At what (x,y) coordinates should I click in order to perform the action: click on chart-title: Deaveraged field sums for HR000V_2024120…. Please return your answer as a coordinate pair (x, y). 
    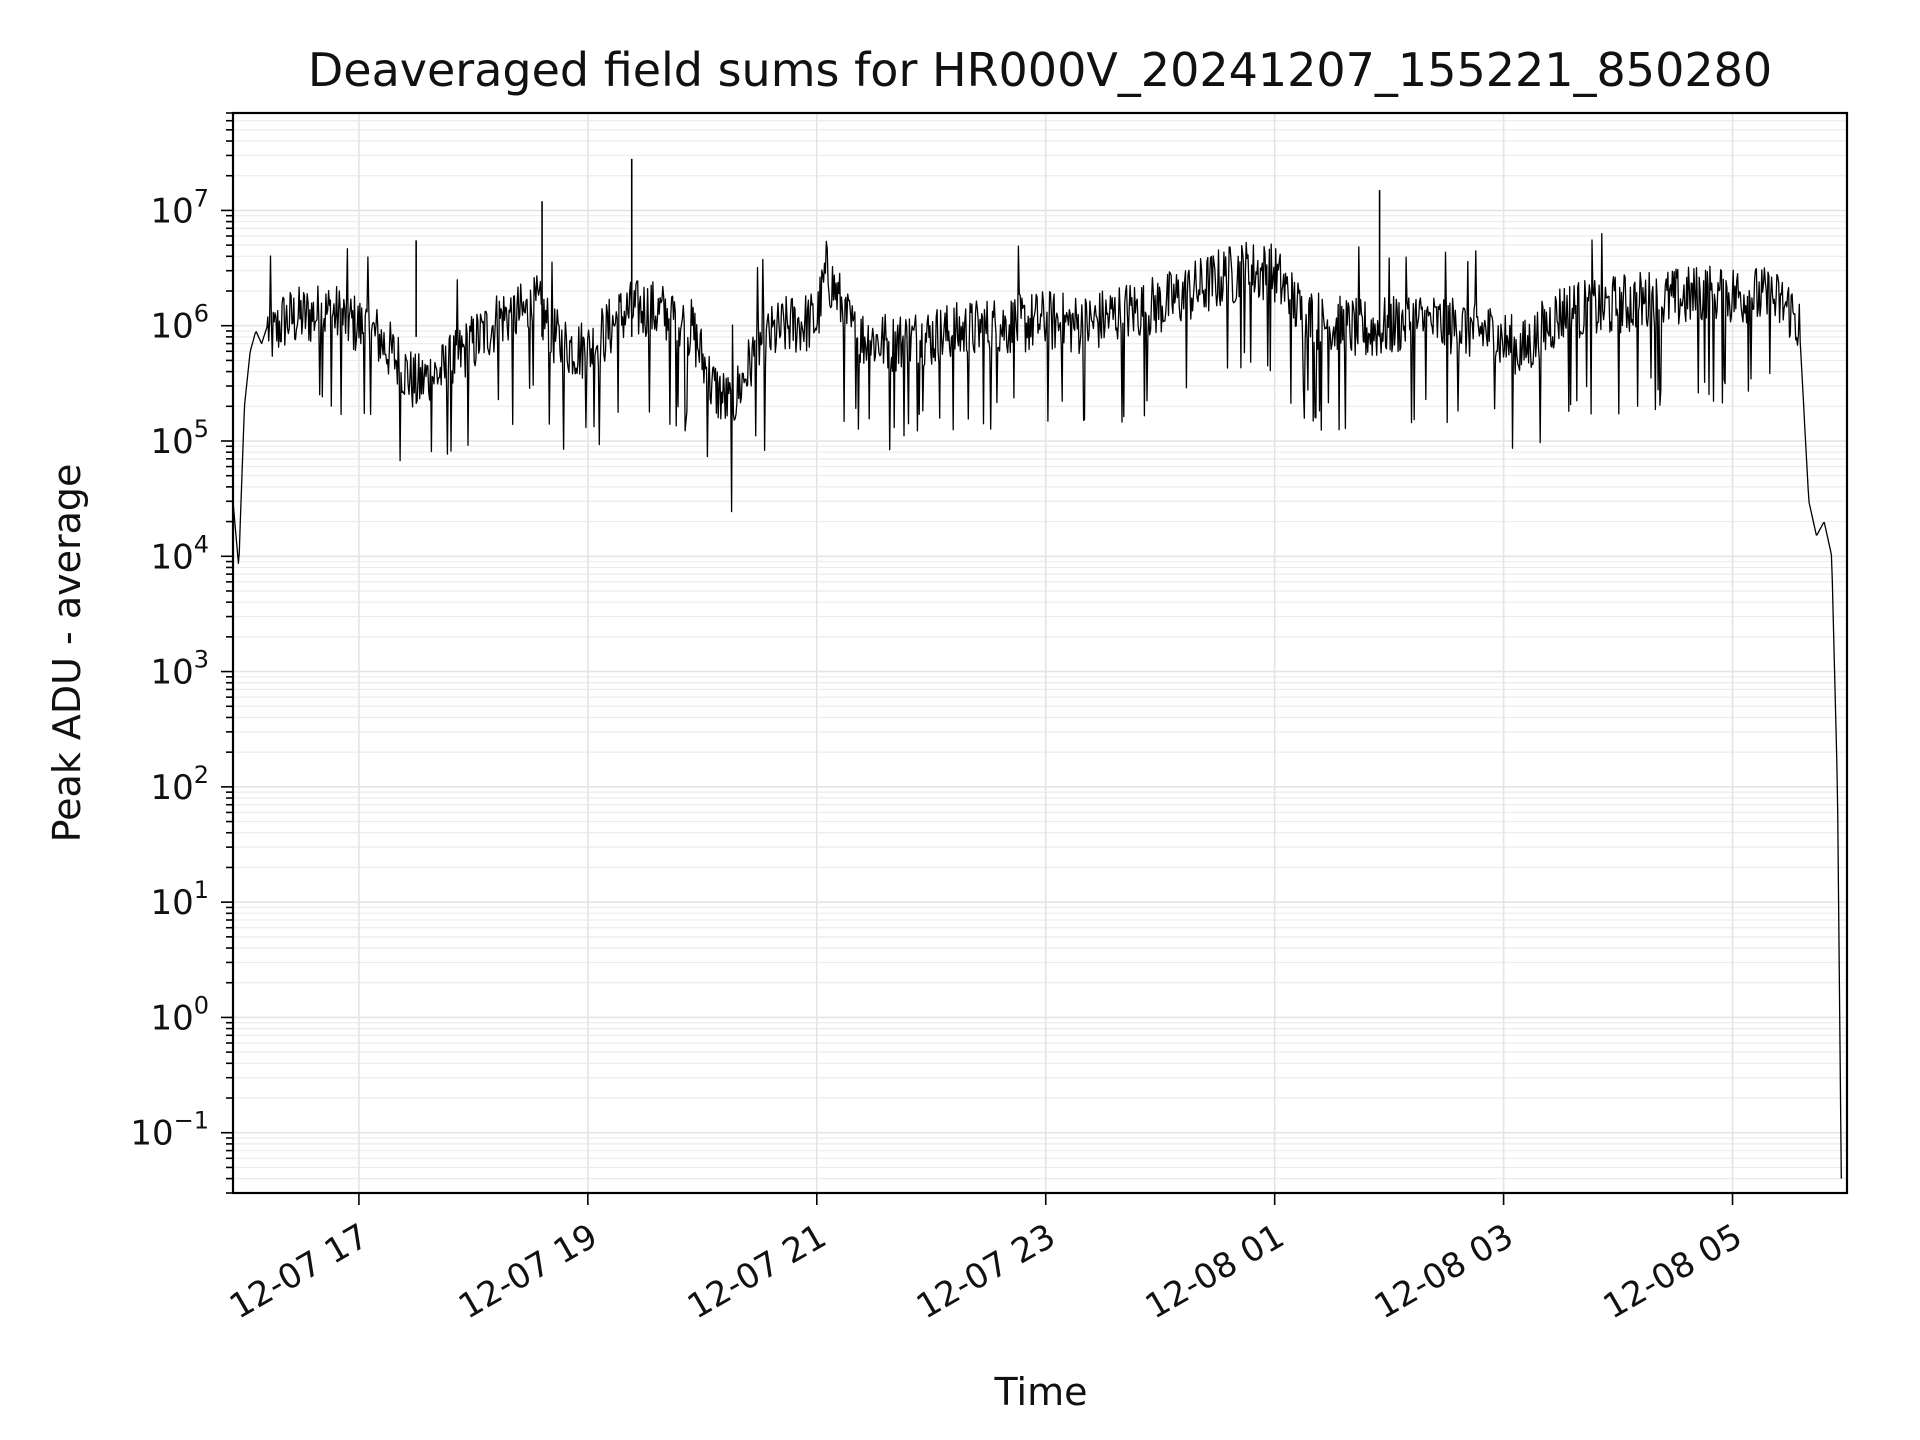
    Looking at the image, I should click on (1040, 70).